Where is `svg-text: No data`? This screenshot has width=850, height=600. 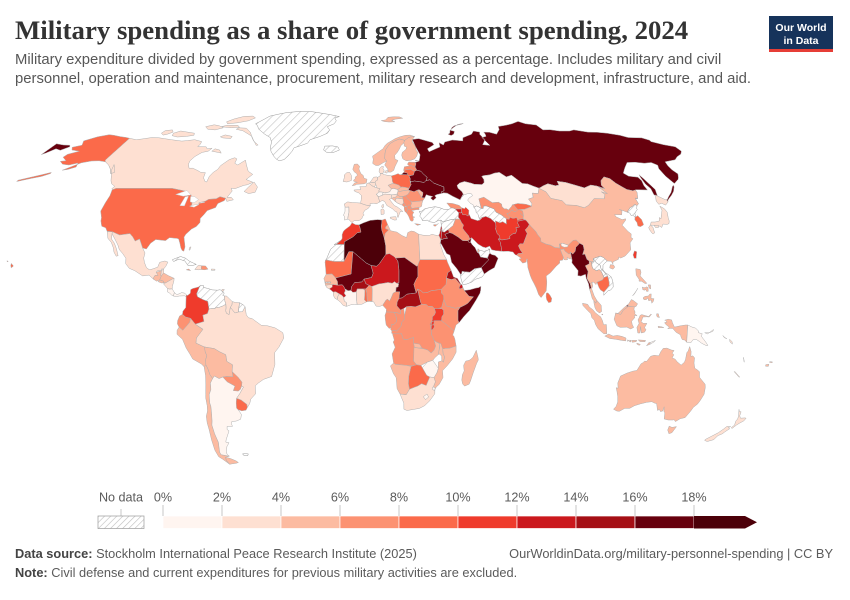
svg-text: No data is located at coordinates (121, 498).